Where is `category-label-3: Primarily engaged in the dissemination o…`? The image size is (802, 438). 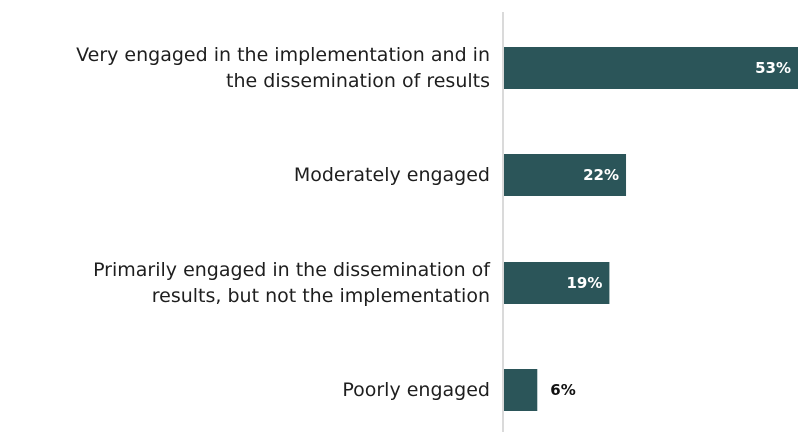
category-label-3: Primarily engaged in the dissemination o… is located at coordinates (292, 283).